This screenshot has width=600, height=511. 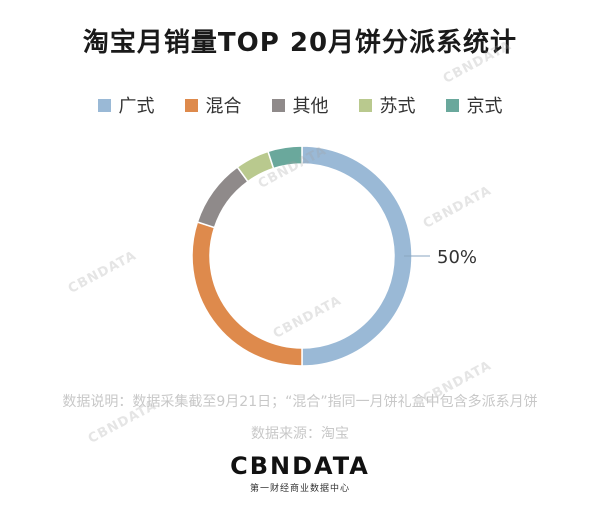 I want to click on legend-swatch-sushi, so click(x=365, y=105).